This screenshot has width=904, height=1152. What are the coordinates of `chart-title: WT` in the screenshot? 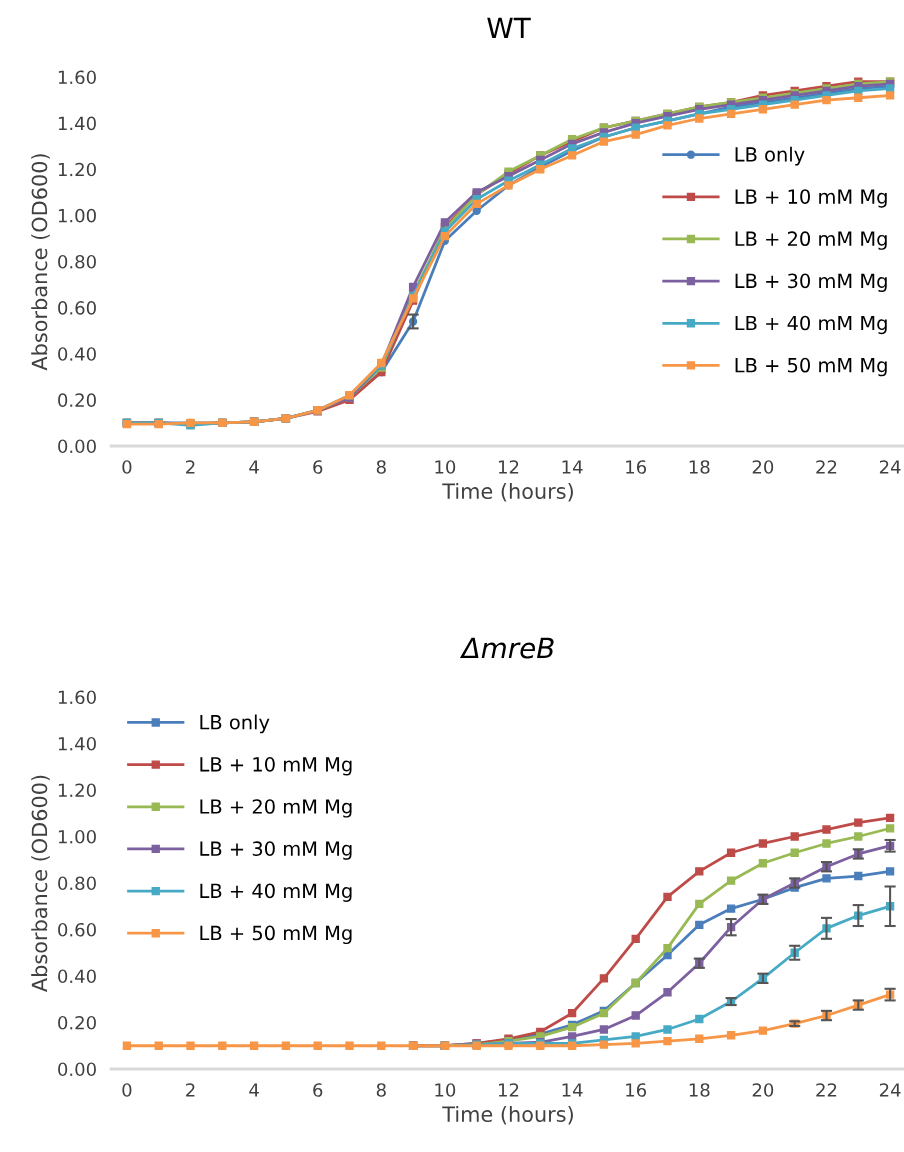 It's located at (509, 28).